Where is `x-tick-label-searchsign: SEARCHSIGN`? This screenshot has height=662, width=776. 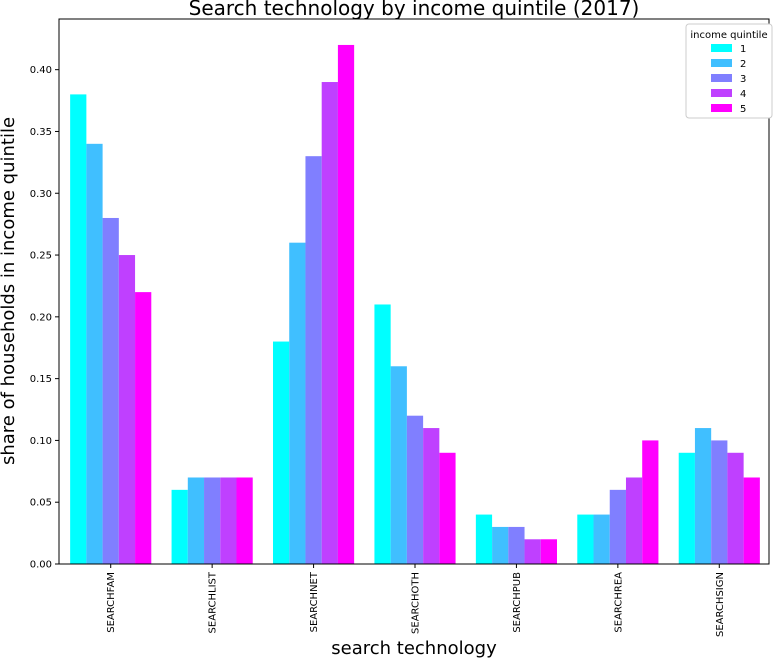 x-tick-label-searchsign: SEARCHSIGN is located at coordinates (720, 604).